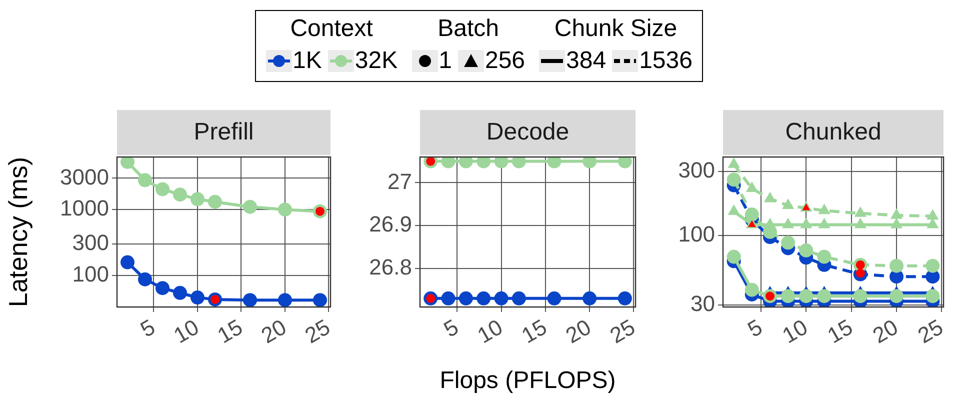  Describe the element at coordinates (702, 303) in the screenshot. I see `y-tick-label: 30` at that location.